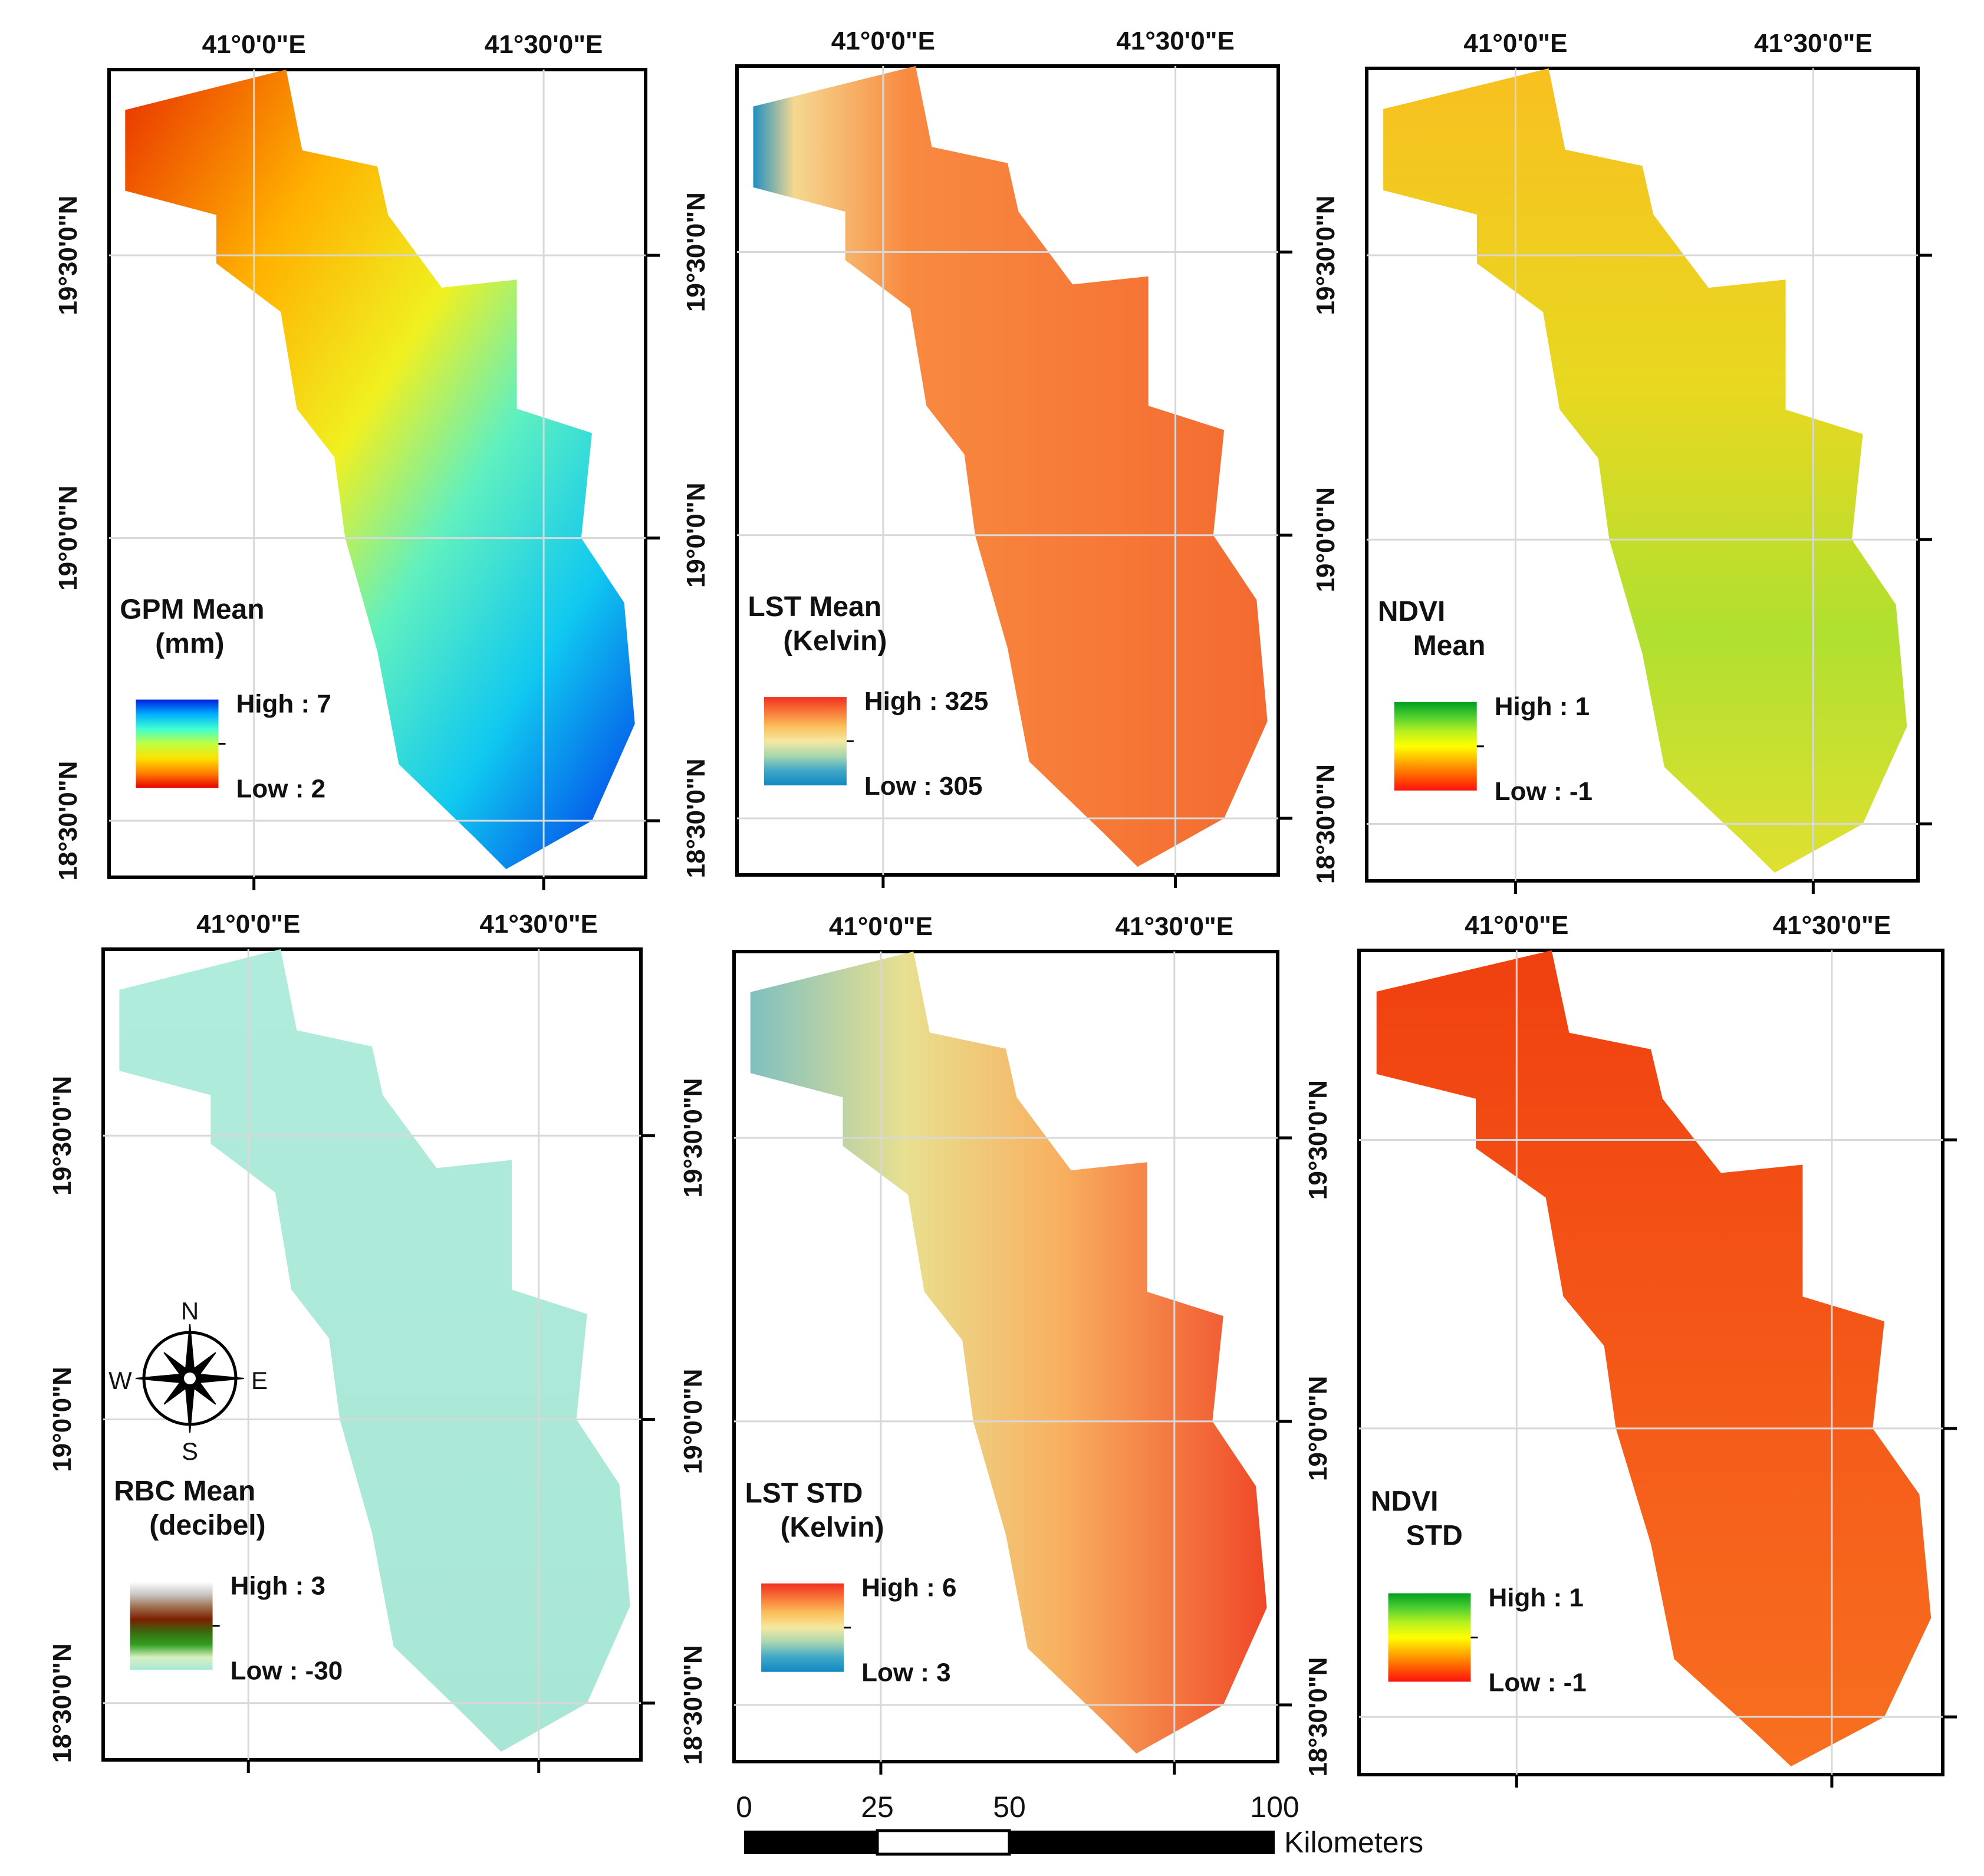 This screenshot has width=1984, height=1876. Describe the element at coordinates (1079, 1825) in the screenshot. I see `scale-bar: 0 25 50 100 Kilometers` at that location.